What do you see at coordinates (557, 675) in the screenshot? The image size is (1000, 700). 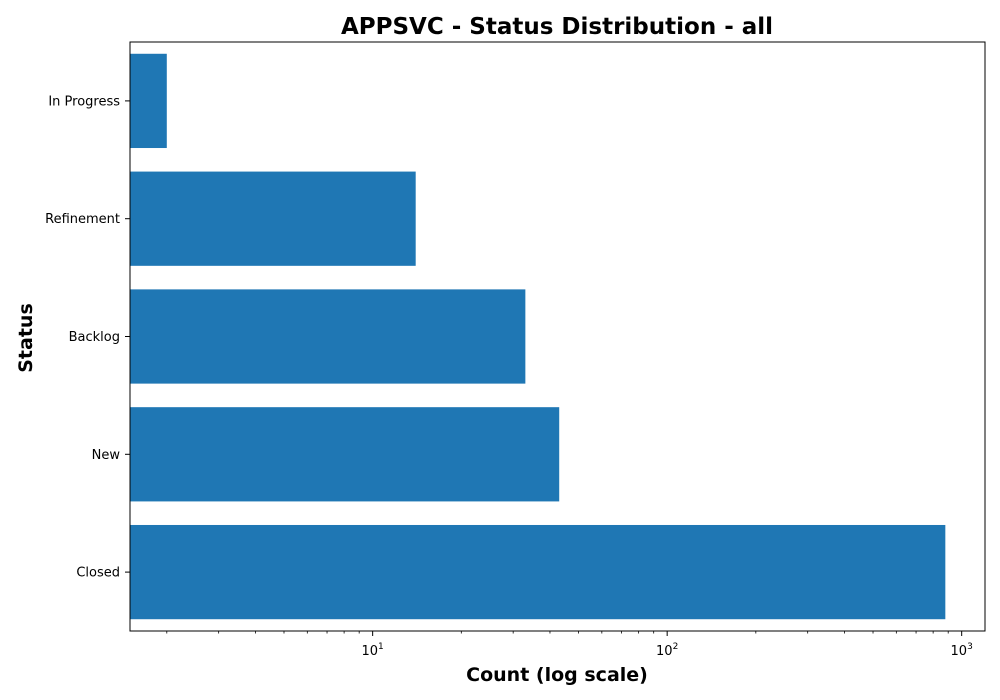 I see `x-axis-label: Count (log scale)` at bounding box center [557, 675].